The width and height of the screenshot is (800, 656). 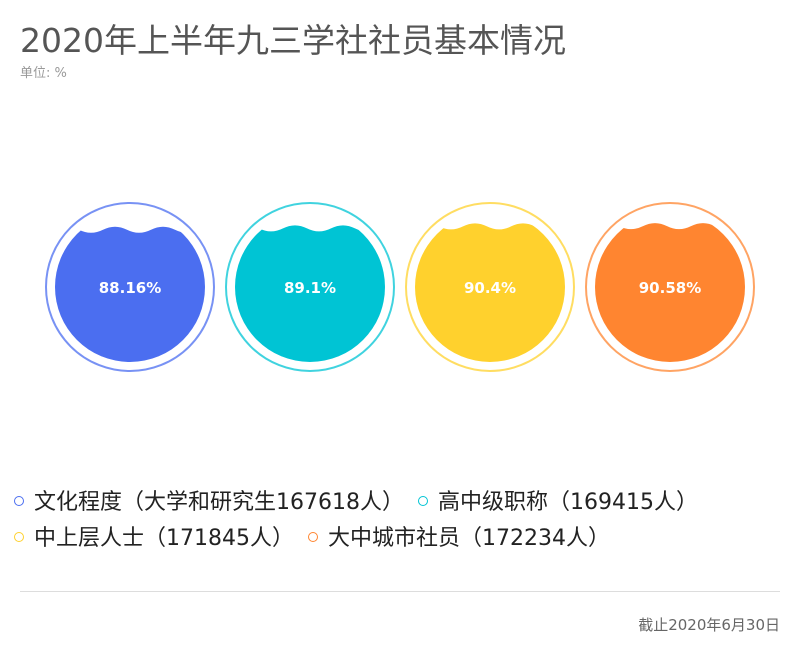 I want to click on liquid-gauge: 89.1%, so click(x=331, y=287).